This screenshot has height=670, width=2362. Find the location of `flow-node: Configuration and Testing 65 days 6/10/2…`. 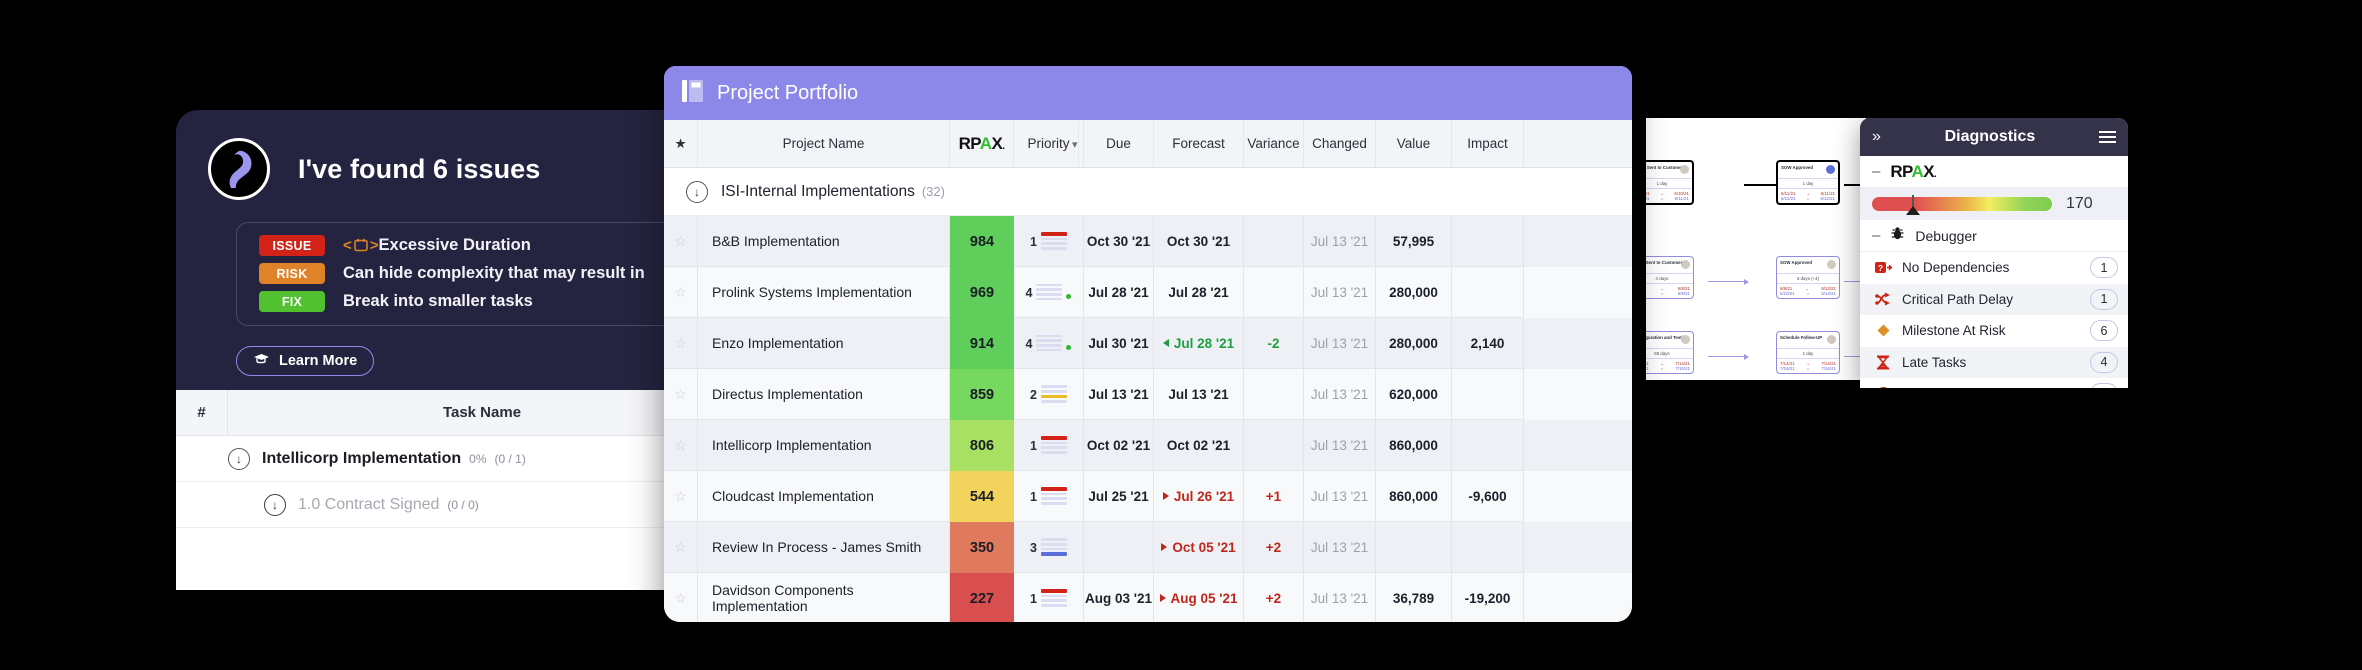

flow-node: Configuration and Testing 65 days 6/10/2… is located at coordinates (1670, 352).